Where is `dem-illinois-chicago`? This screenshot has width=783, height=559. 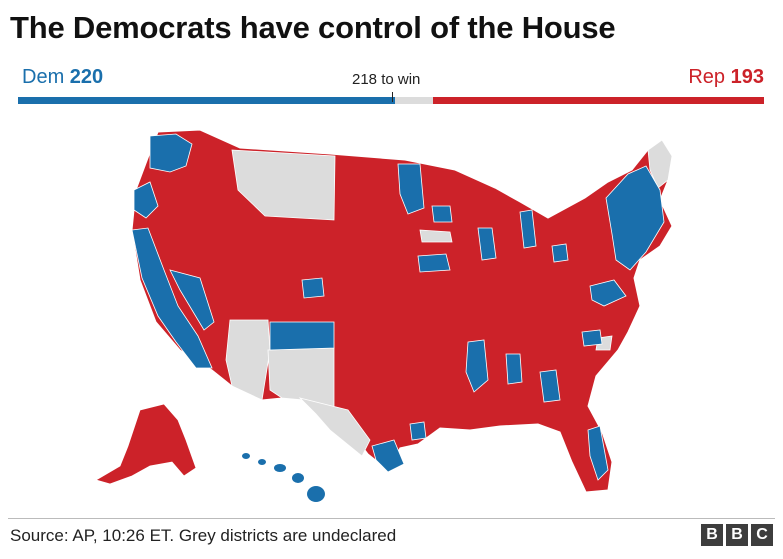
dem-illinois-chicago is located at coordinates (487, 244).